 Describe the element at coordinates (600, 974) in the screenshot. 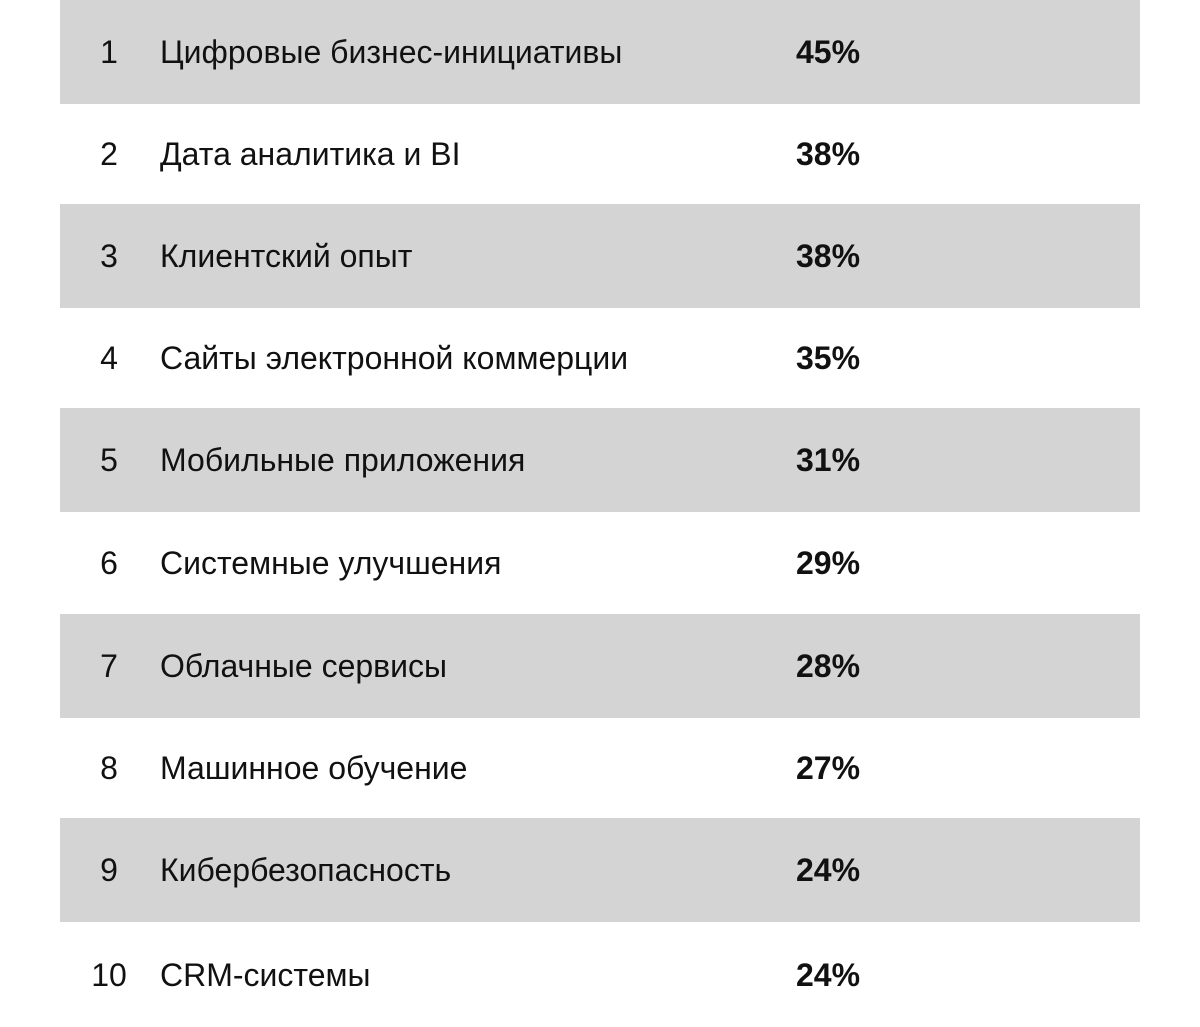

I see `table-row: 10 CRM-системы 24%` at that location.